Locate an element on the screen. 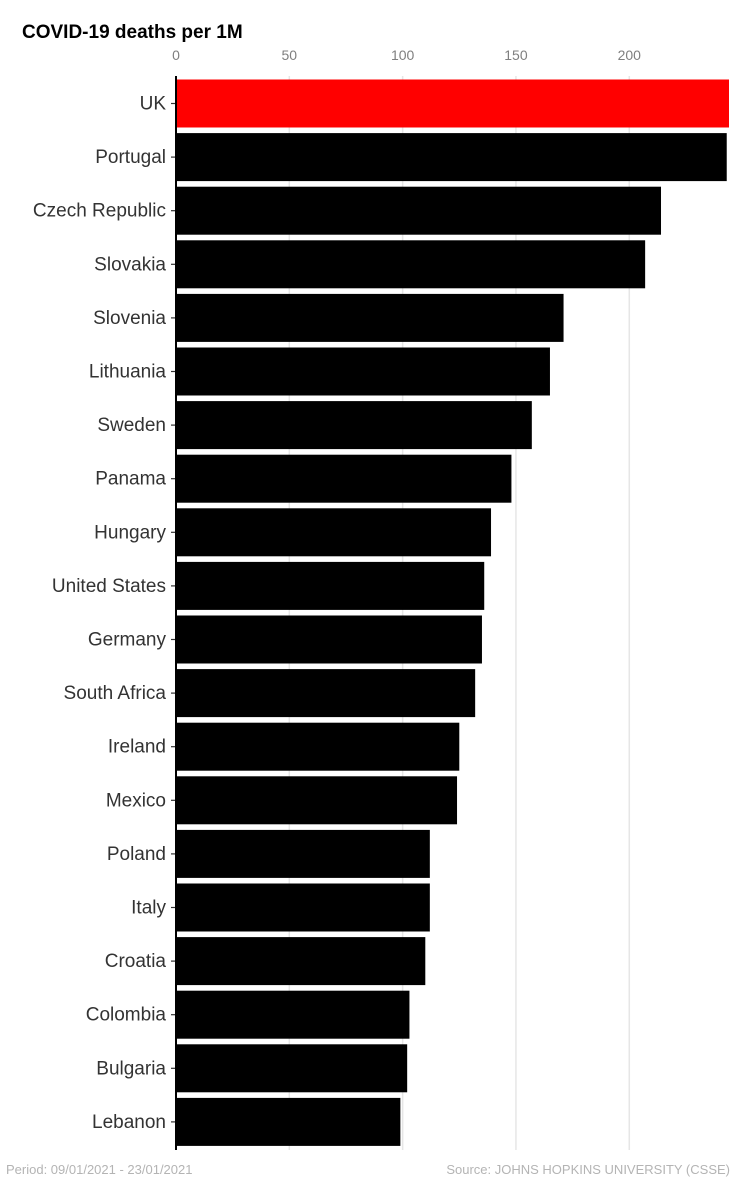  category-label-panama: Panama is located at coordinates (130, 479).